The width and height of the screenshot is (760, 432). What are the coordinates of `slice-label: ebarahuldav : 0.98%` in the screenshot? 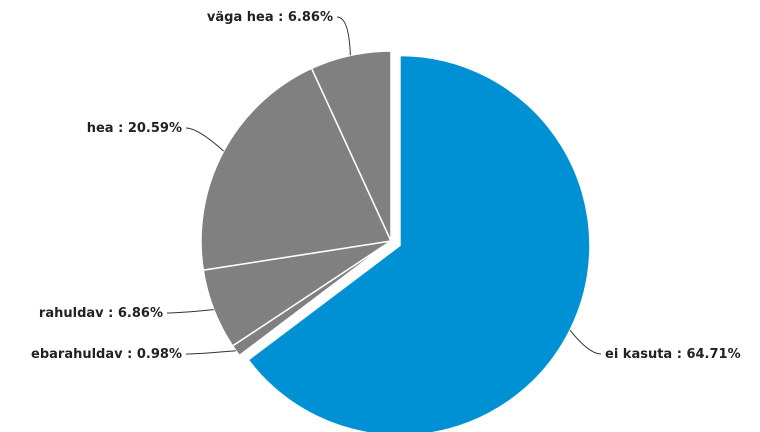 It's located at (106, 354).